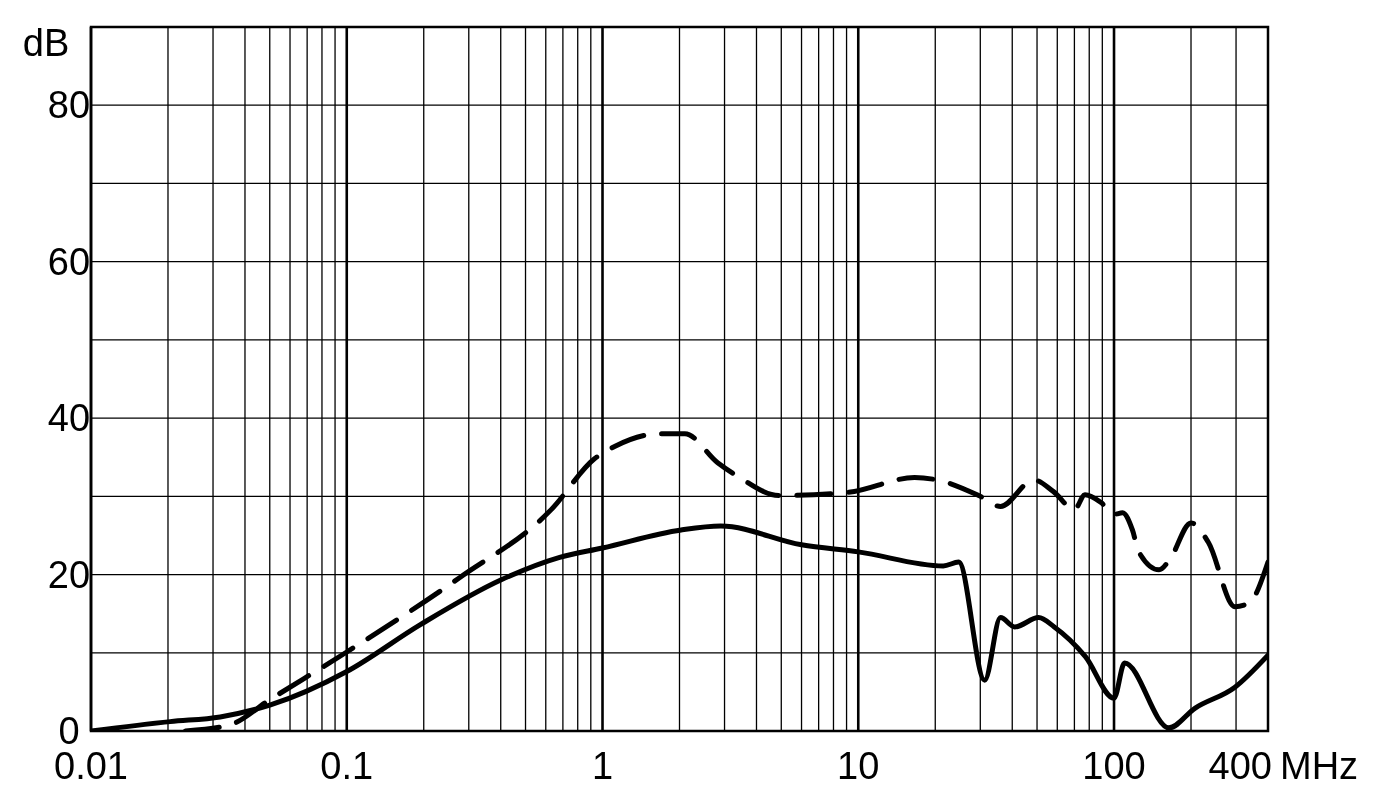 This screenshot has width=1392, height=805. What do you see at coordinates (69, 574) in the screenshot?
I see `y-tick-label: 20` at bounding box center [69, 574].